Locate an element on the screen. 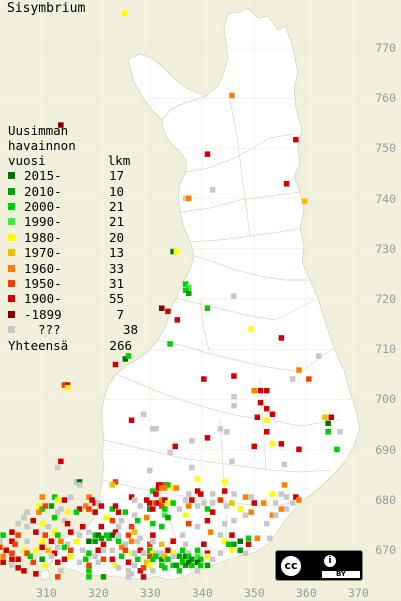  legend-count: 7 is located at coordinates (120, 314).